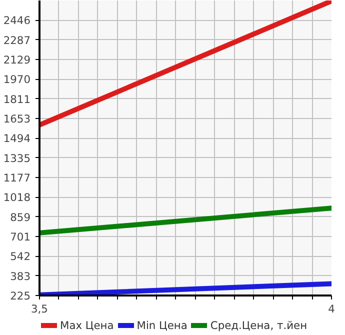 Image resolution: width=345 pixels, height=335 pixels. Describe the element at coordinates (17, 99) in the screenshot. I see `y-tick-label: 1811` at that location.